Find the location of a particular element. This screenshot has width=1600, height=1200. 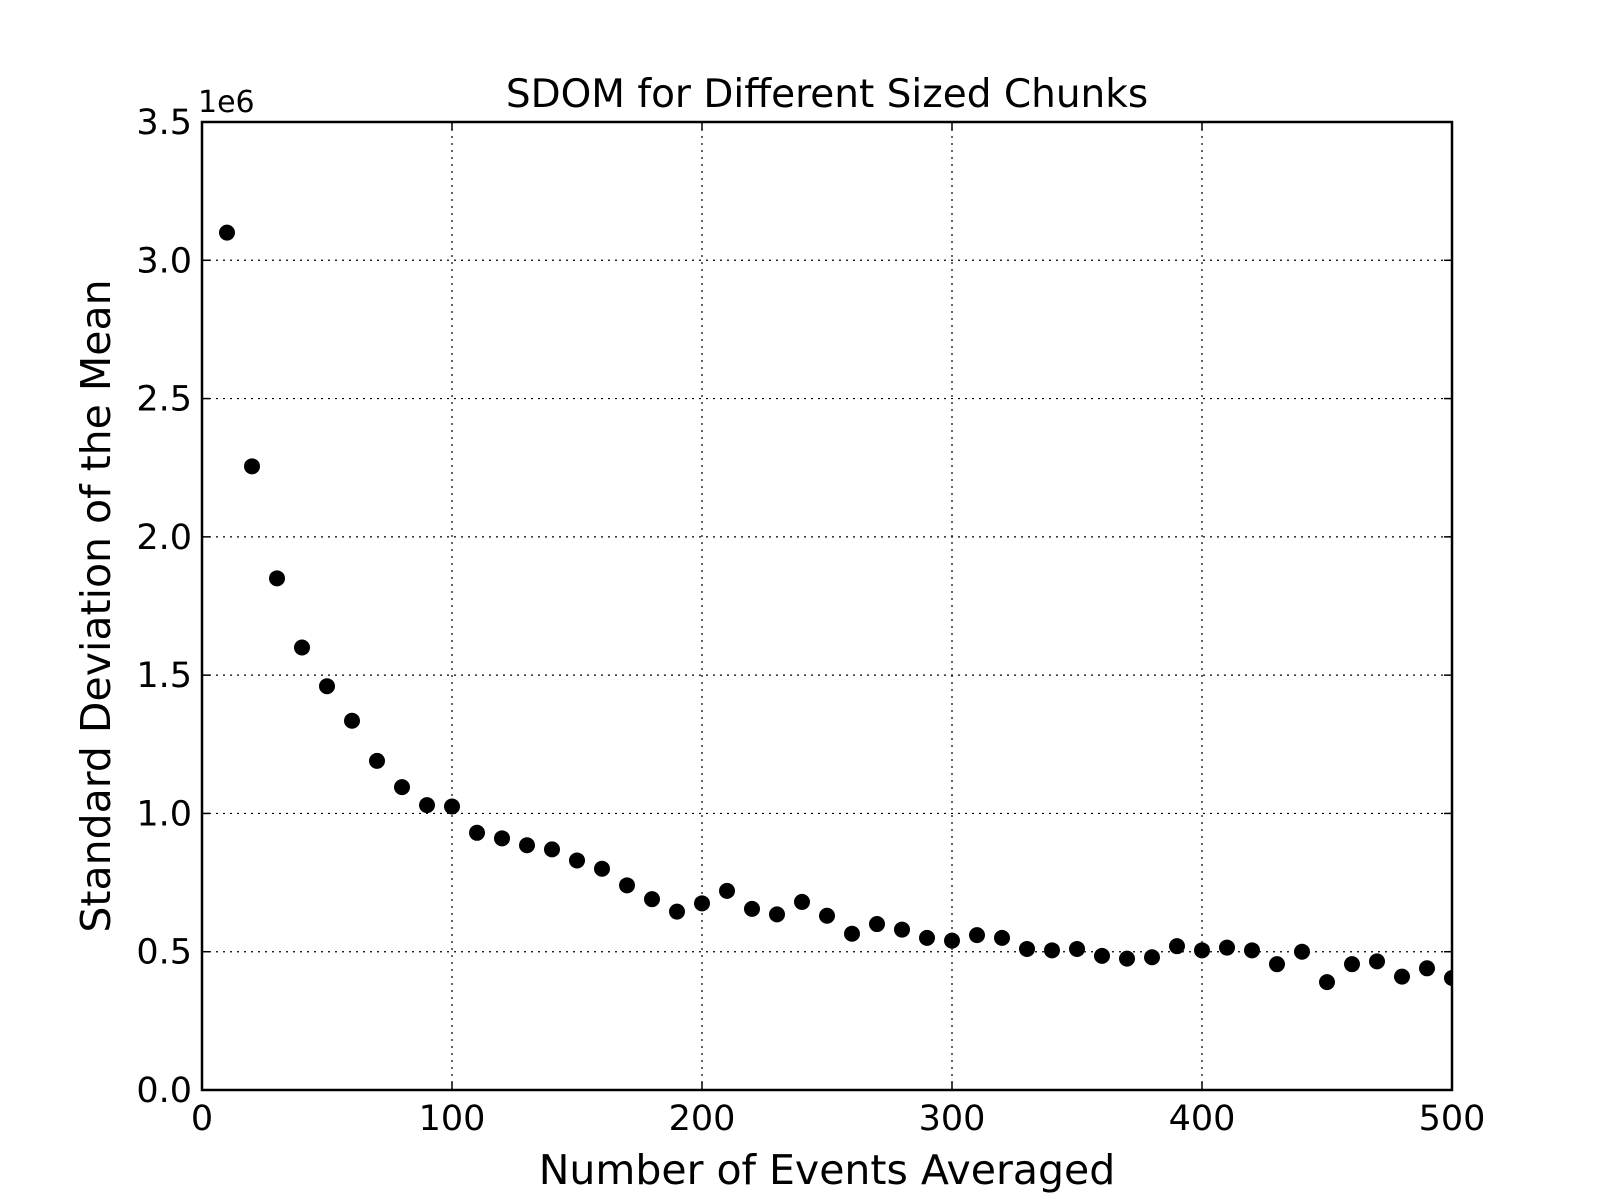

y-tick-label: 1.5 is located at coordinates (164, 676).